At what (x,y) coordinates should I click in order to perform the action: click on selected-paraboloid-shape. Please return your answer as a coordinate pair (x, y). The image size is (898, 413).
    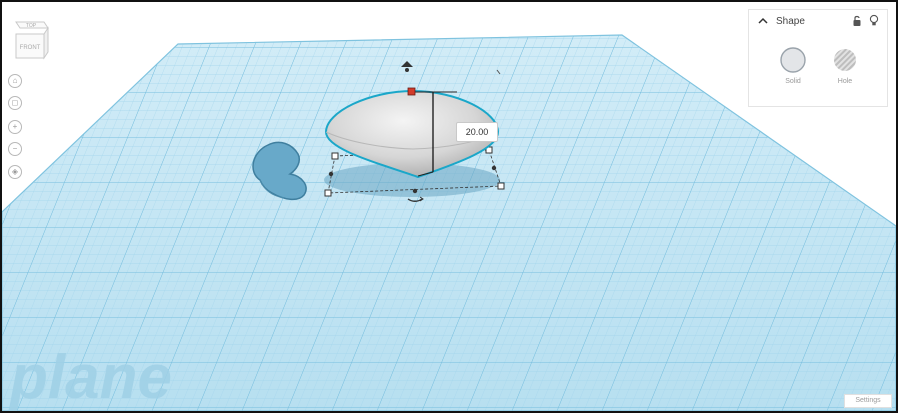
    Looking at the image, I should click on (412, 134).